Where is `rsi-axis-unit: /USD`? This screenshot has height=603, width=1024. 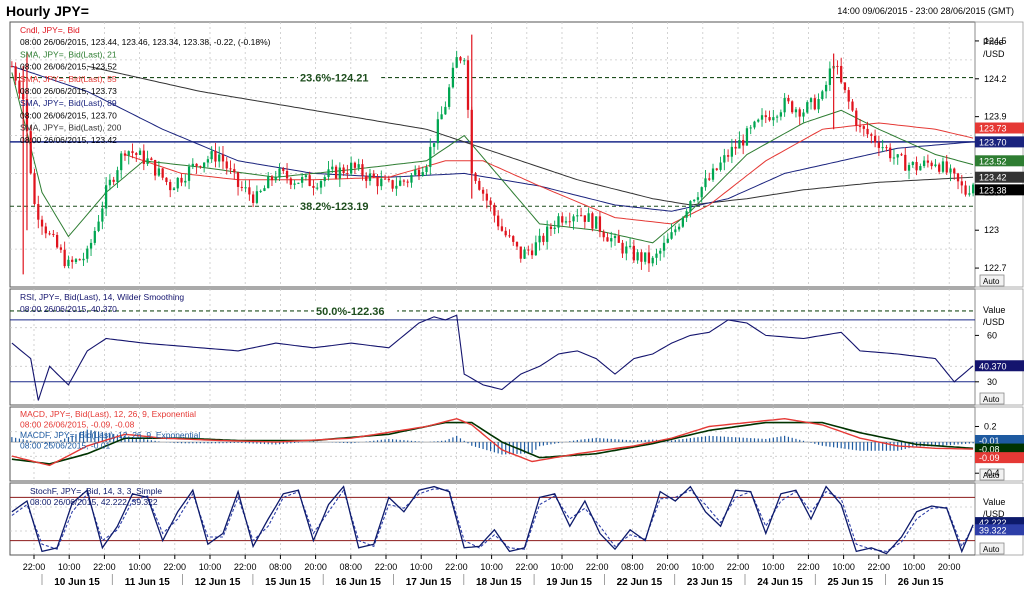
rsi-axis-unit: /USD is located at coordinates (994, 322).